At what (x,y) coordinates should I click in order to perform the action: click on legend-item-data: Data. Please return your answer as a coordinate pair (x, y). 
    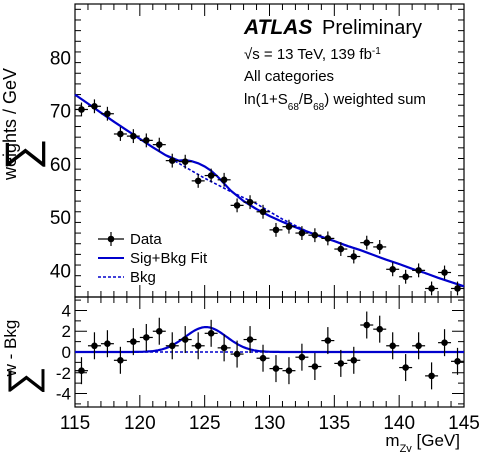
    Looking at the image, I should click on (130, 239).